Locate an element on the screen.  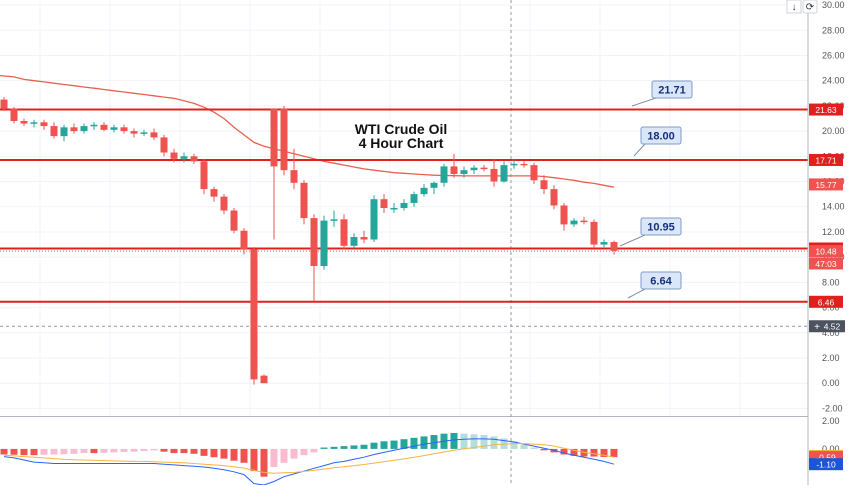
chart-title-line1: WTI Crude Oil is located at coordinates (401, 129).